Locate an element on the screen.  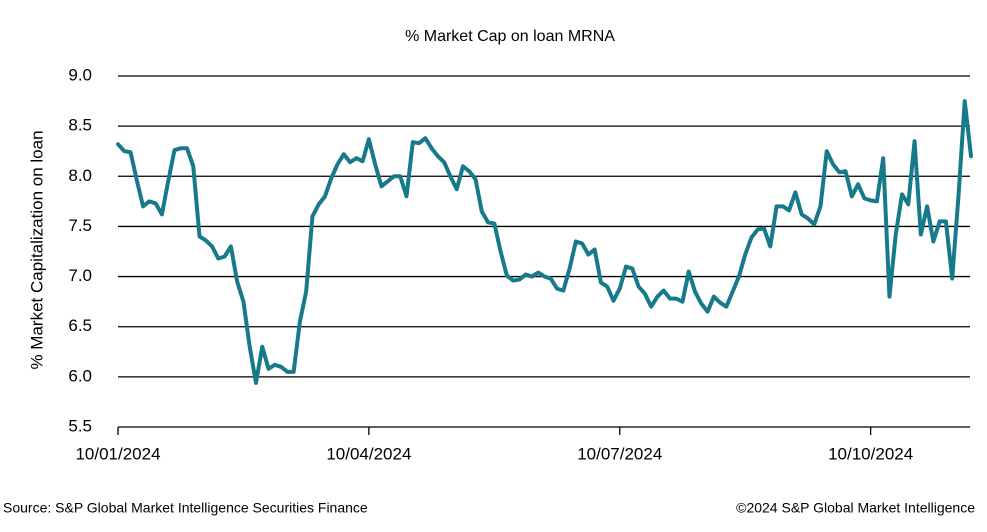
y-tick-label: 5.5 is located at coordinates (80, 425).